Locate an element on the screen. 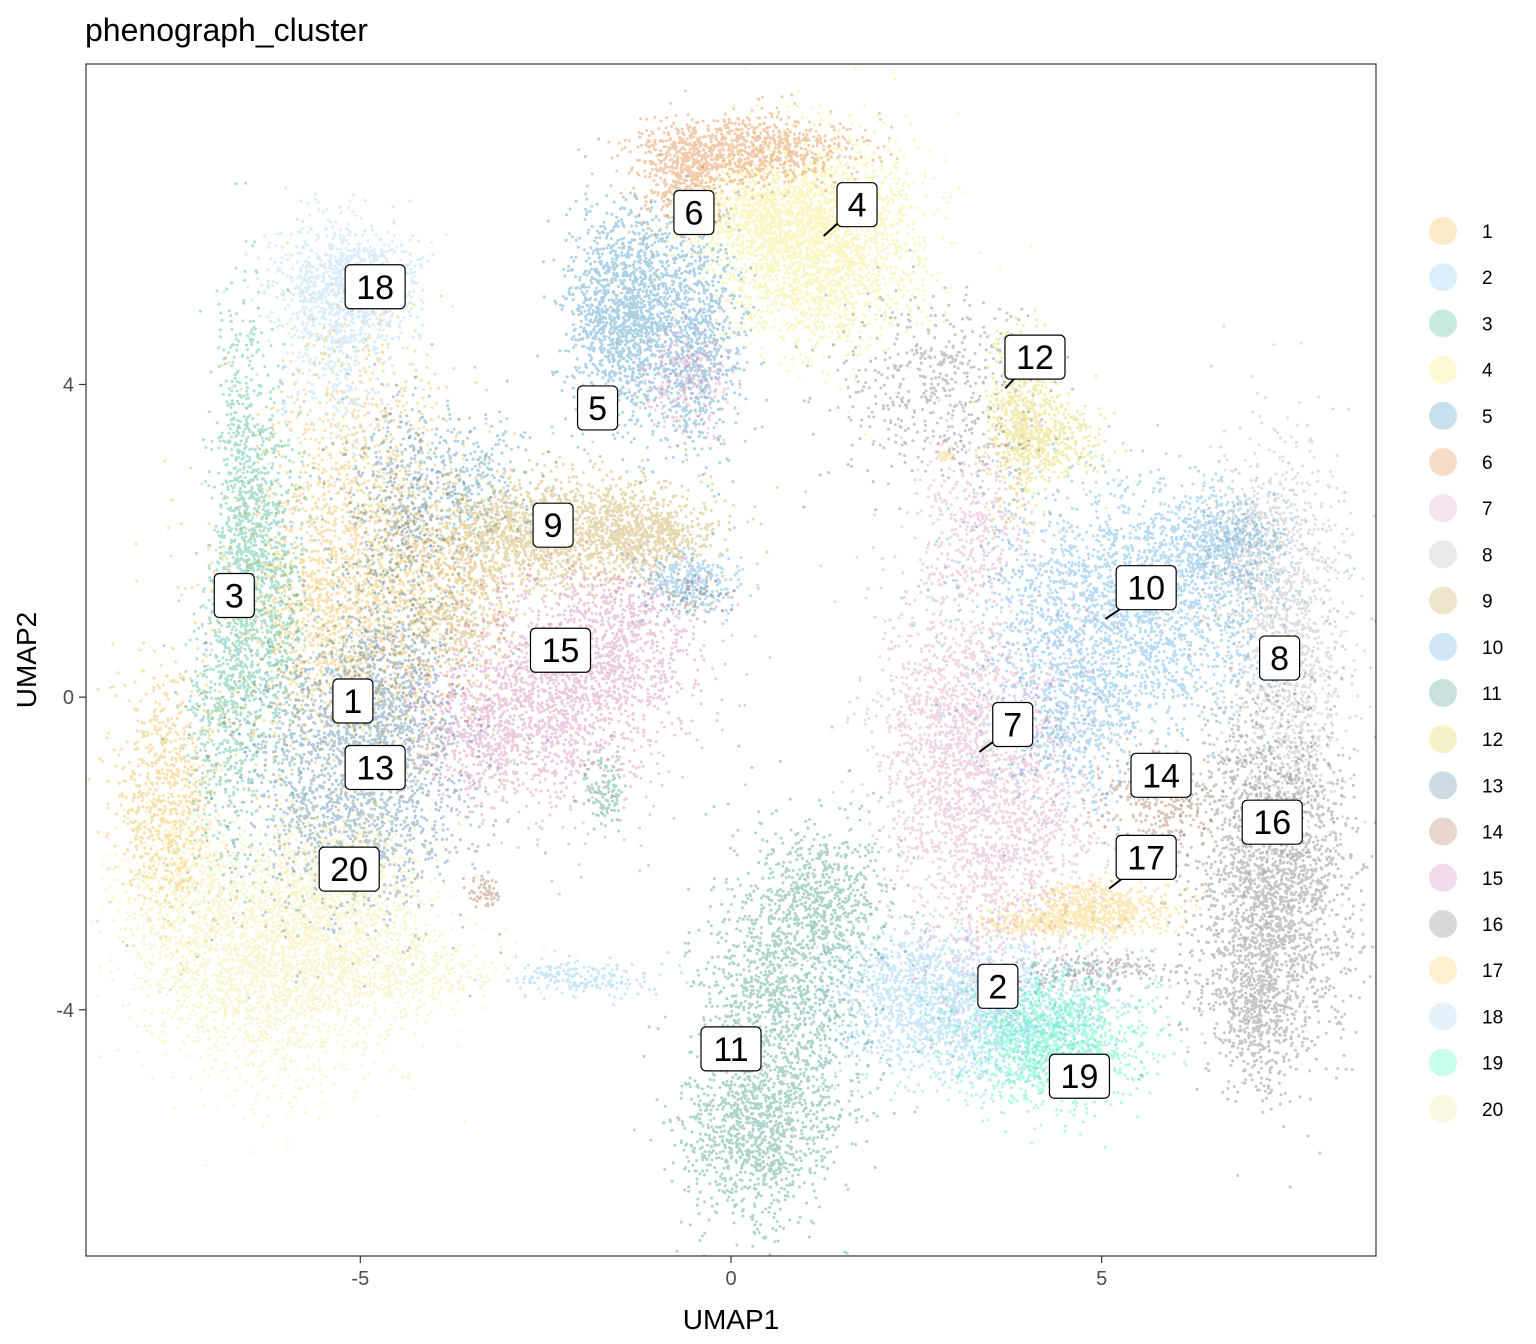 The width and height of the screenshot is (1536, 1344). legend-label-11: 11 is located at coordinates (1492, 694).